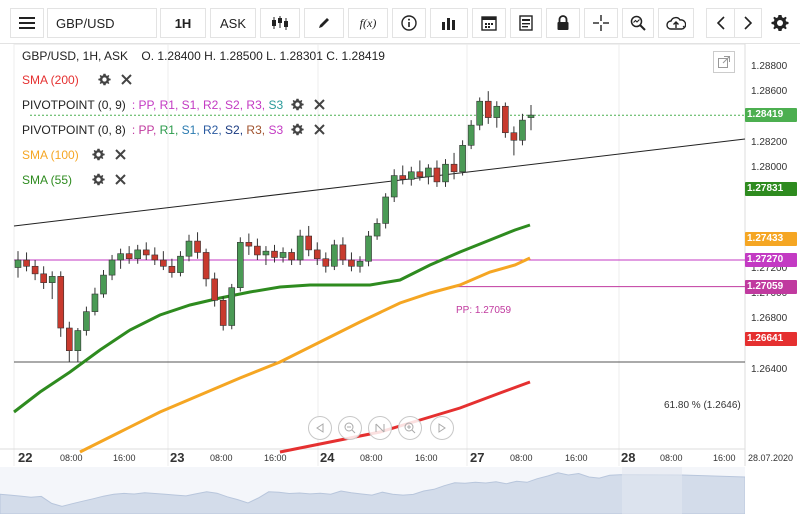 The image size is (800, 514). Describe the element at coordinates (320, 428) in the screenshot. I see `scroll-left-button` at that location.